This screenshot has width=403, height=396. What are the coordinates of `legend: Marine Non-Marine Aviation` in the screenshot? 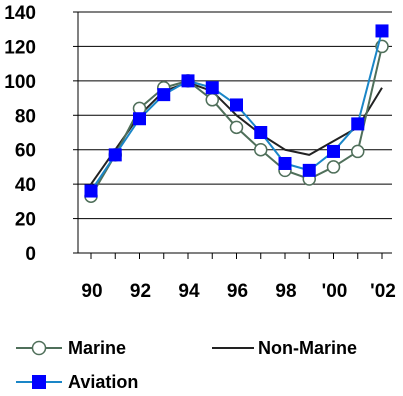 It's located at (186, 365).